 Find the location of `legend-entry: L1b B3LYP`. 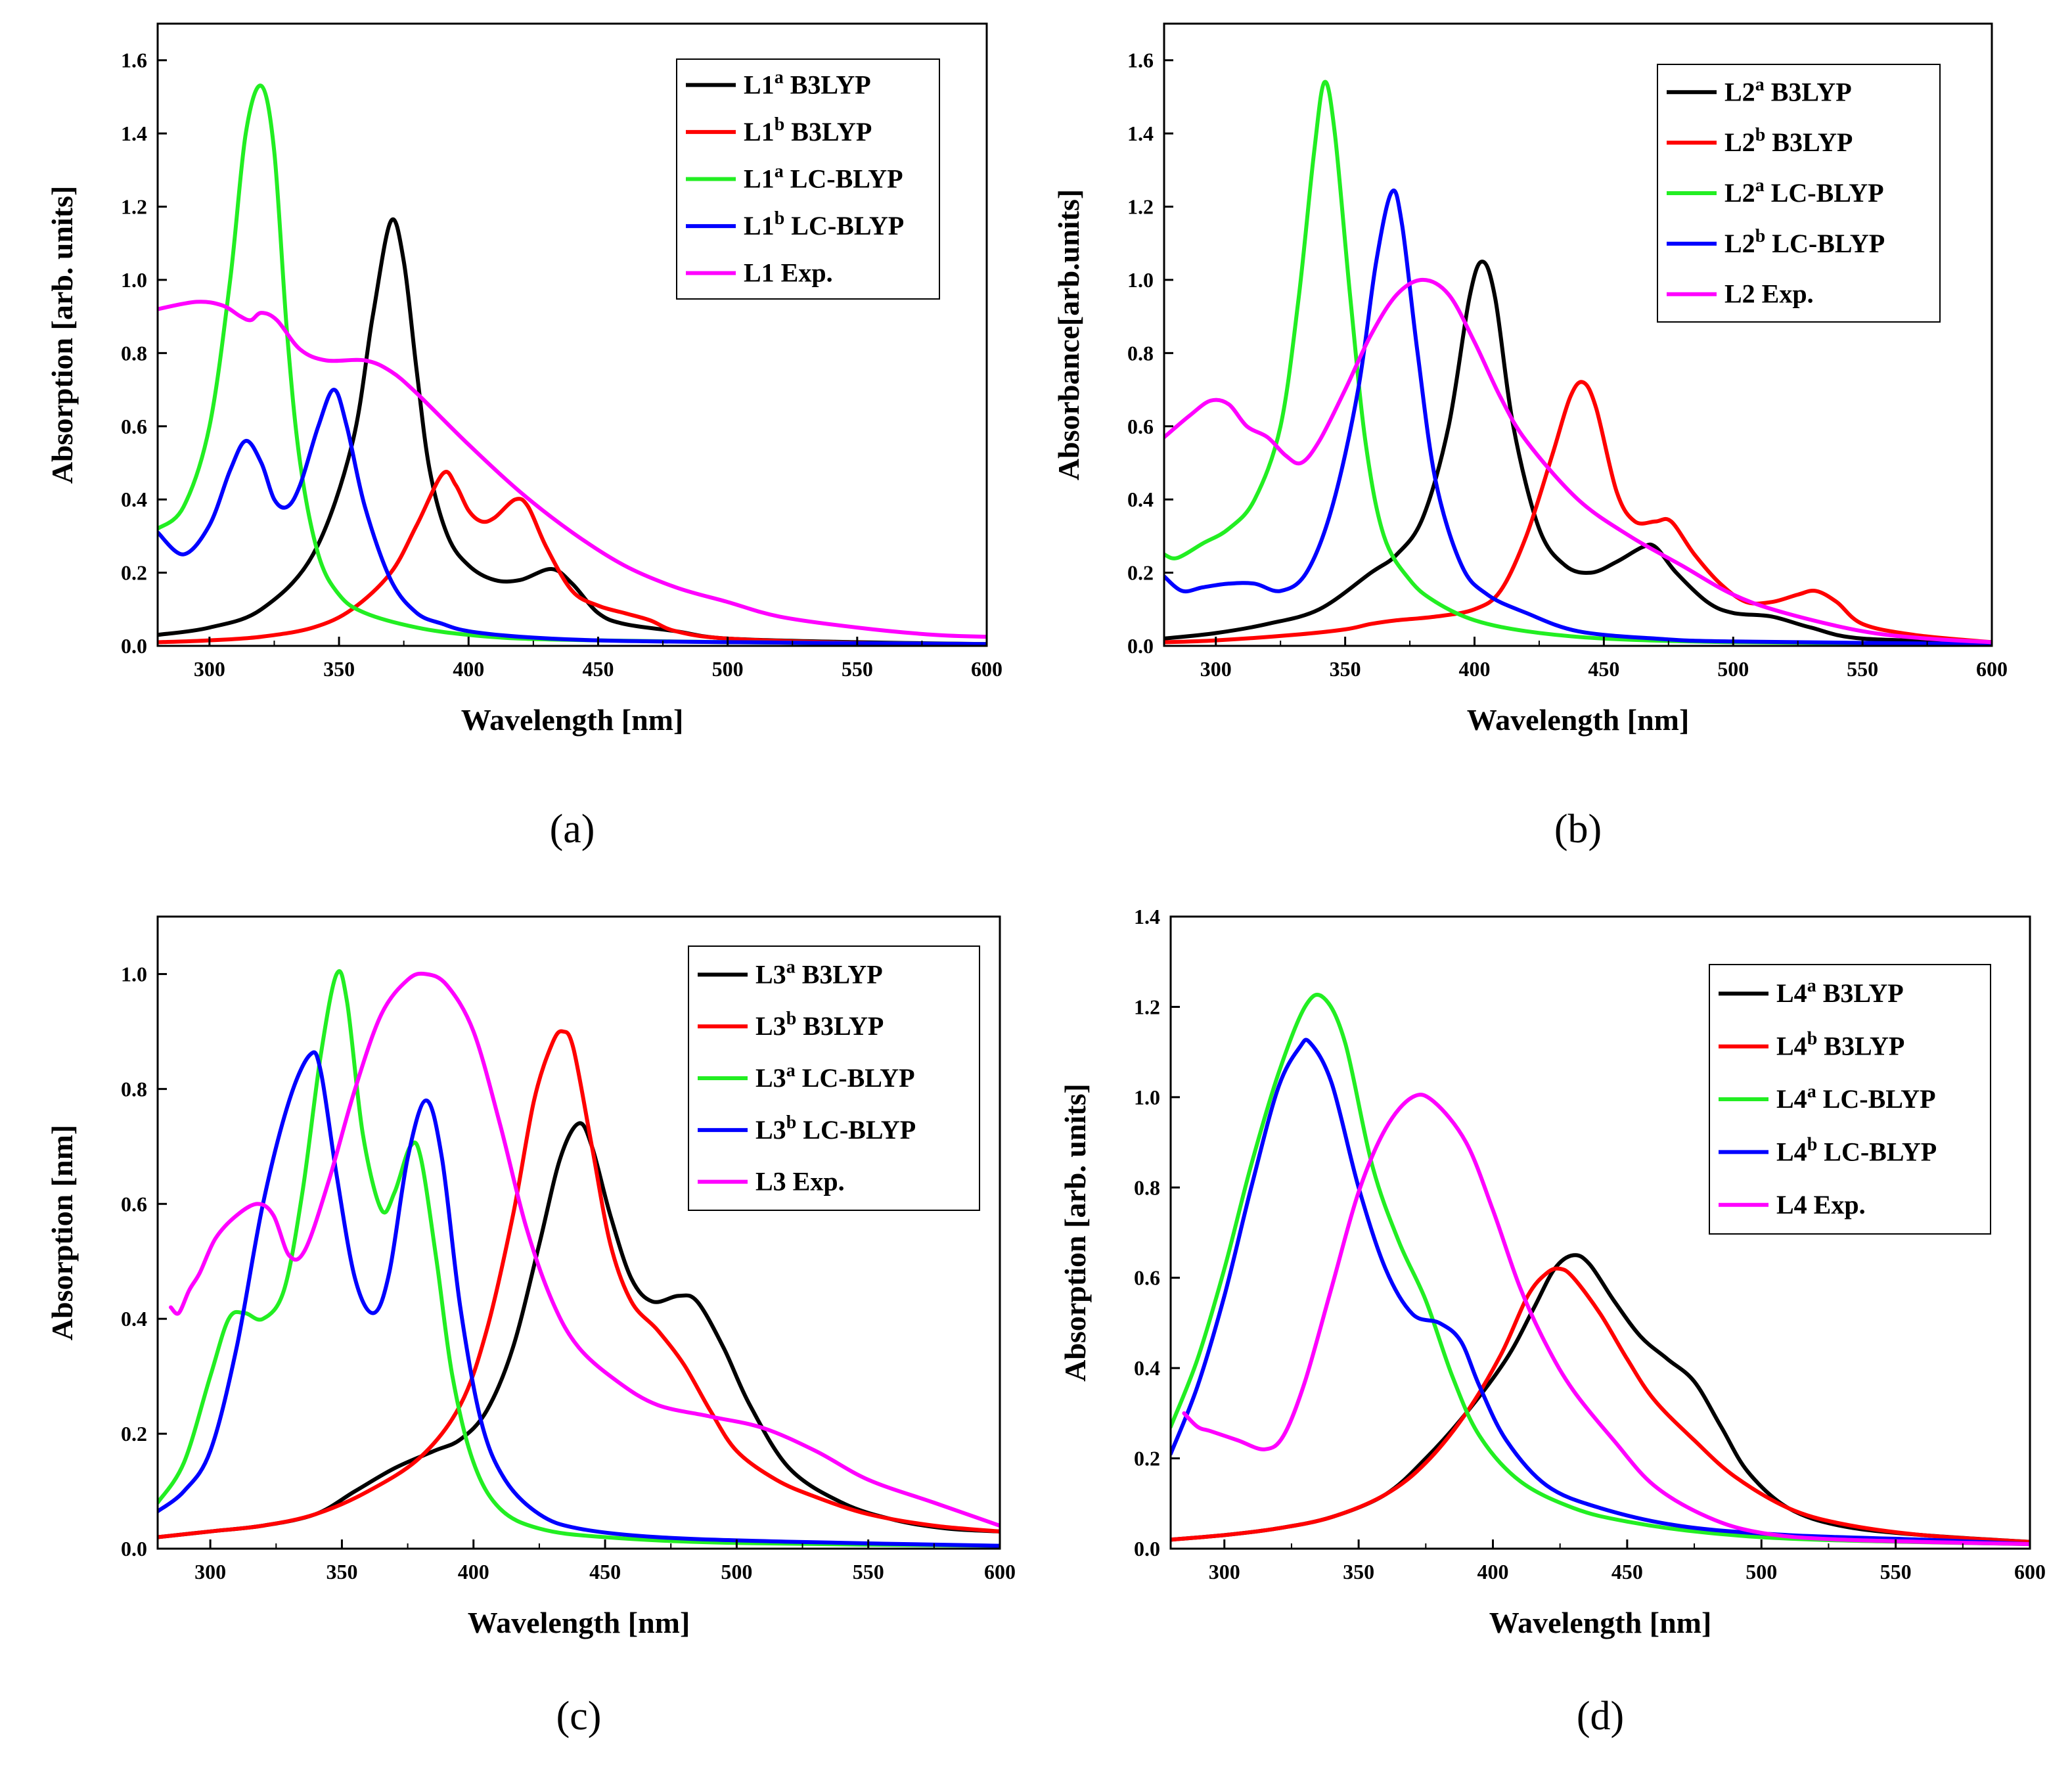

legend-entry: L1b B3LYP is located at coordinates (808, 130).